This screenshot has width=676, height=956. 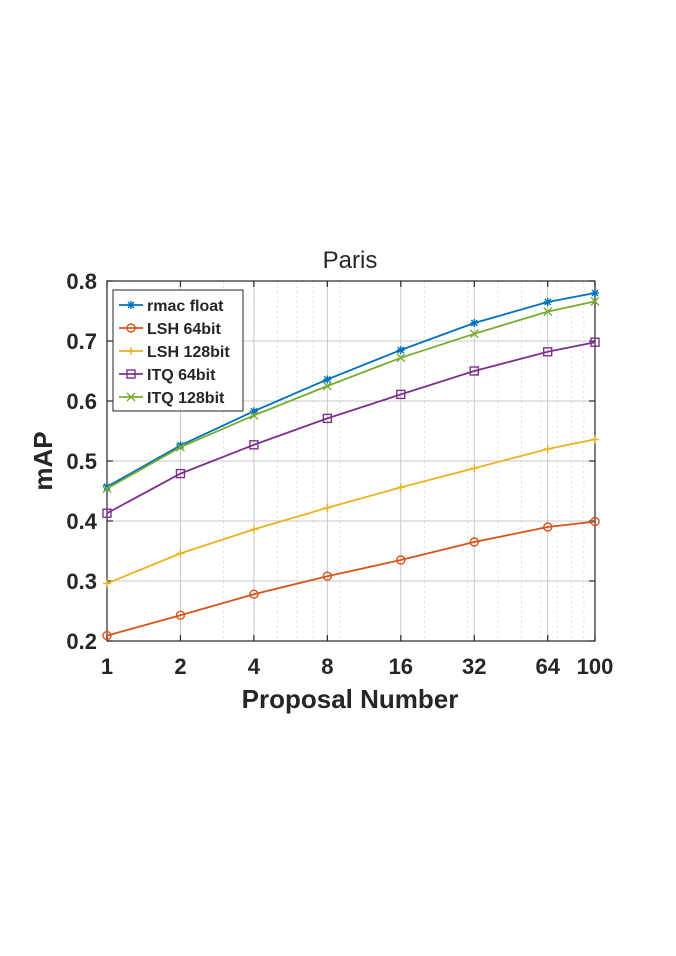 What do you see at coordinates (185, 306) in the screenshot?
I see `legend-label-rmac-float: rmac float` at bounding box center [185, 306].